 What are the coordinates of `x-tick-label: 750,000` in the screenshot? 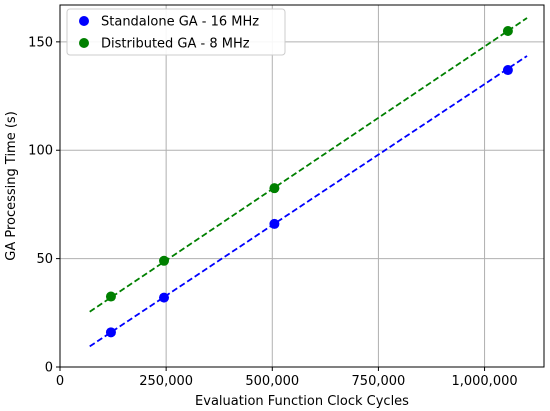 It's located at (379, 381).